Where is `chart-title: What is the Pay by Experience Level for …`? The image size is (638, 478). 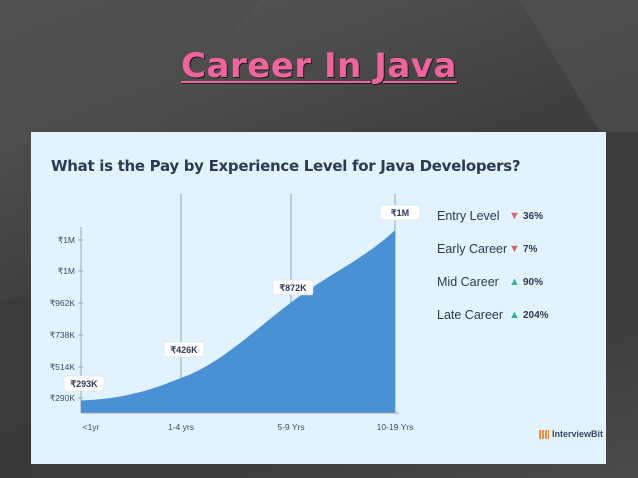 chart-title: What is the Pay by Experience Level for … is located at coordinates (286, 166).